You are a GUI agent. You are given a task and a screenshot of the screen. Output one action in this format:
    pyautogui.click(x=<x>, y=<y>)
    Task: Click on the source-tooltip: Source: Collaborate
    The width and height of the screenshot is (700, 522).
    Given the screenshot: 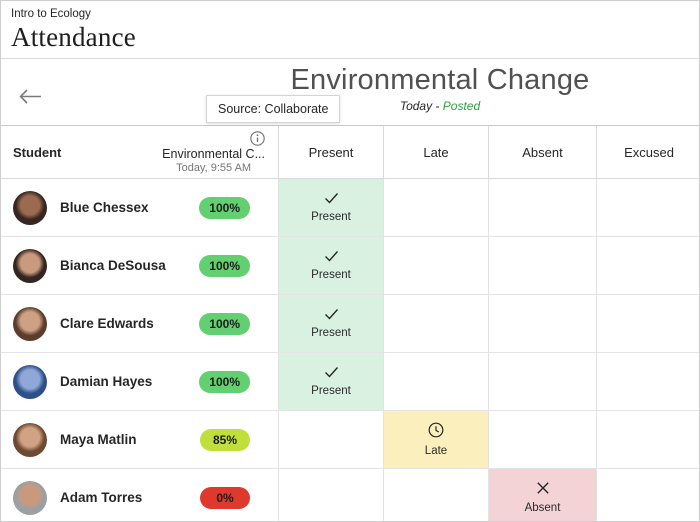 What is the action you would take?
    pyautogui.click(x=273, y=109)
    